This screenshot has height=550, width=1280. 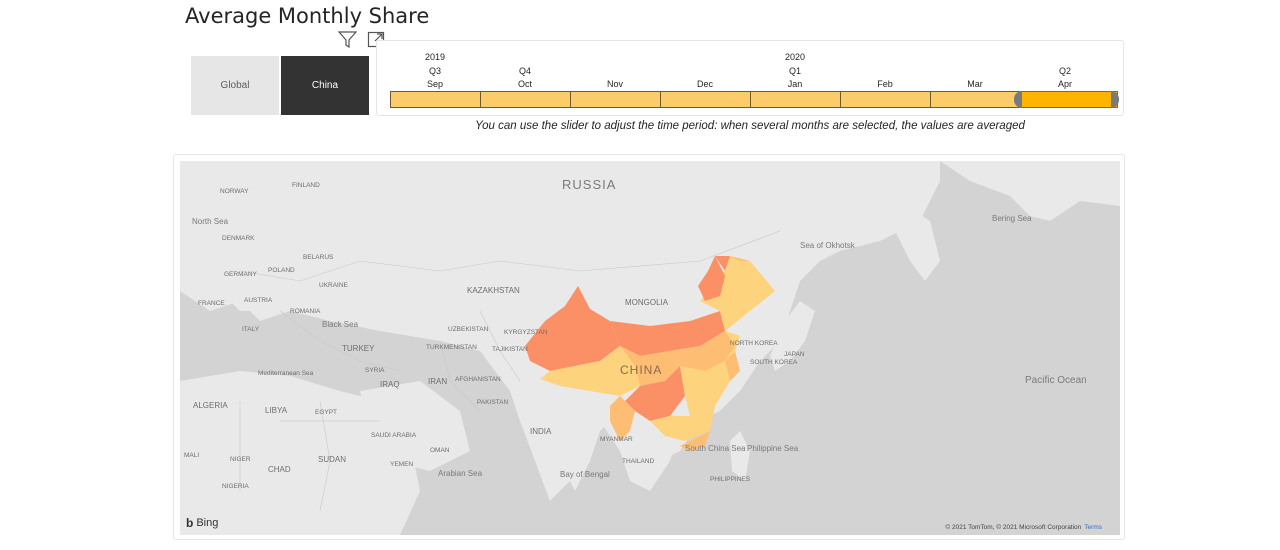 I want to click on map-label-egypt: EGYPT, so click(x=326, y=412).